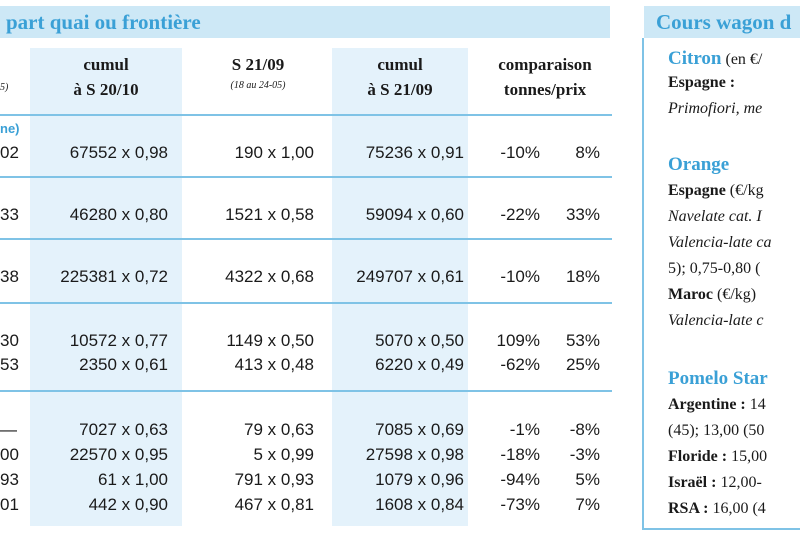 This screenshot has width=800, height=550. Describe the element at coordinates (419, 479) in the screenshot. I see `cumul-s21-cell: 1079 x 0,96` at that location.